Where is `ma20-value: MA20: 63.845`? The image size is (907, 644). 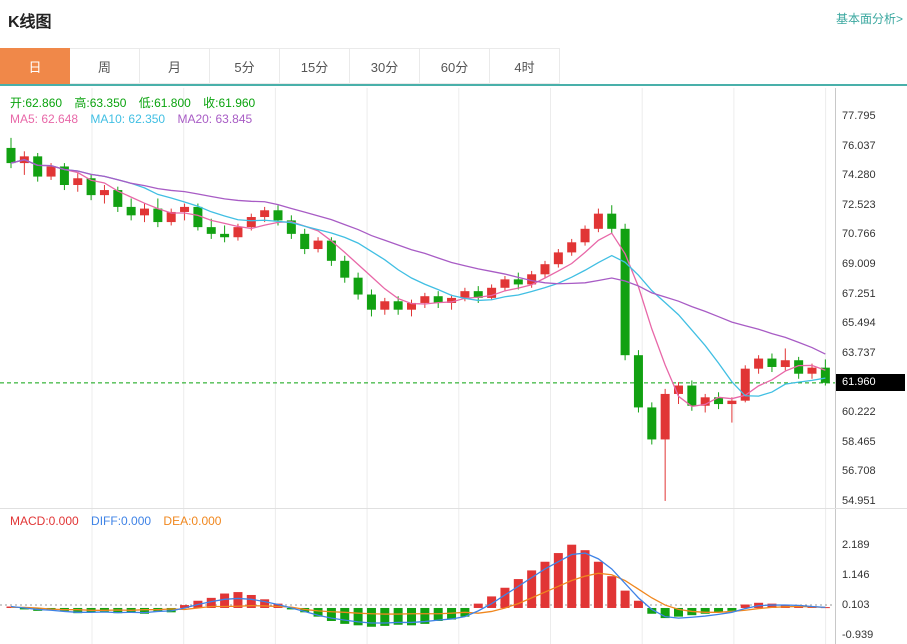 ma20-value: MA20: 63.845 is located at coordinates (215, 119).